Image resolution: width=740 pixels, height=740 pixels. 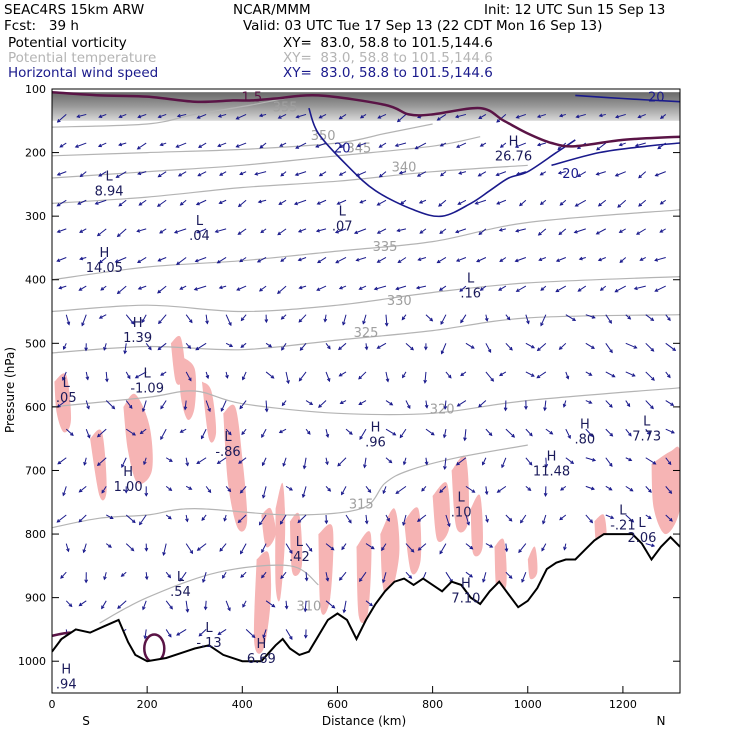 I want to click on field-name-wind: Horizontal wind speed, so click(x=83, y=73).